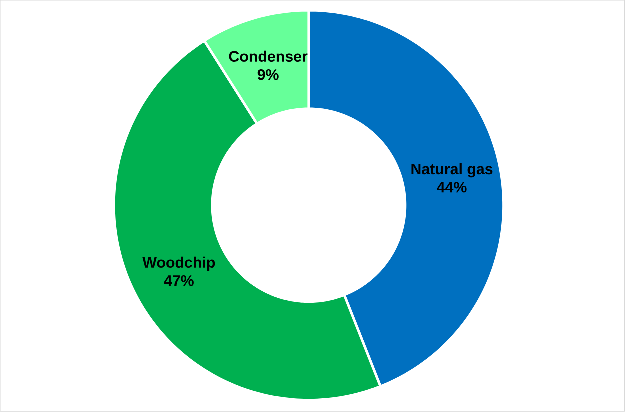 The width and height of the screenshot is (625, 412). I want to click on slice-label: Condenser, so click(268, 56).